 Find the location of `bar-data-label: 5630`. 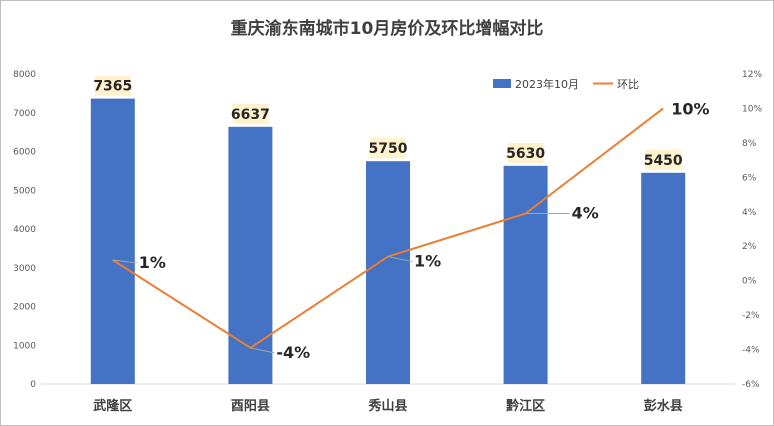

bar-data-label: 5630 is located at coordinates (525, 154).